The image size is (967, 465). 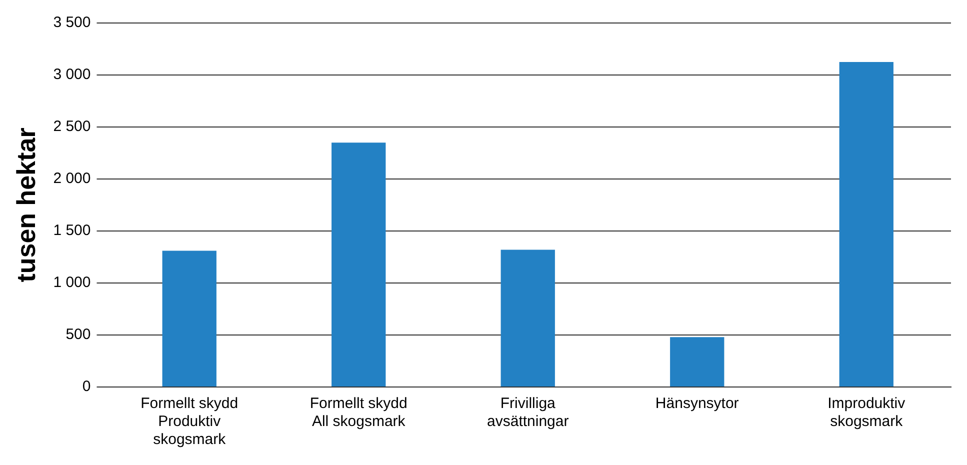 What do you see at coordinates (72, 231) in the screenshot?
I see `y-tick-label: 1 500` at bounding box center [72, 231].